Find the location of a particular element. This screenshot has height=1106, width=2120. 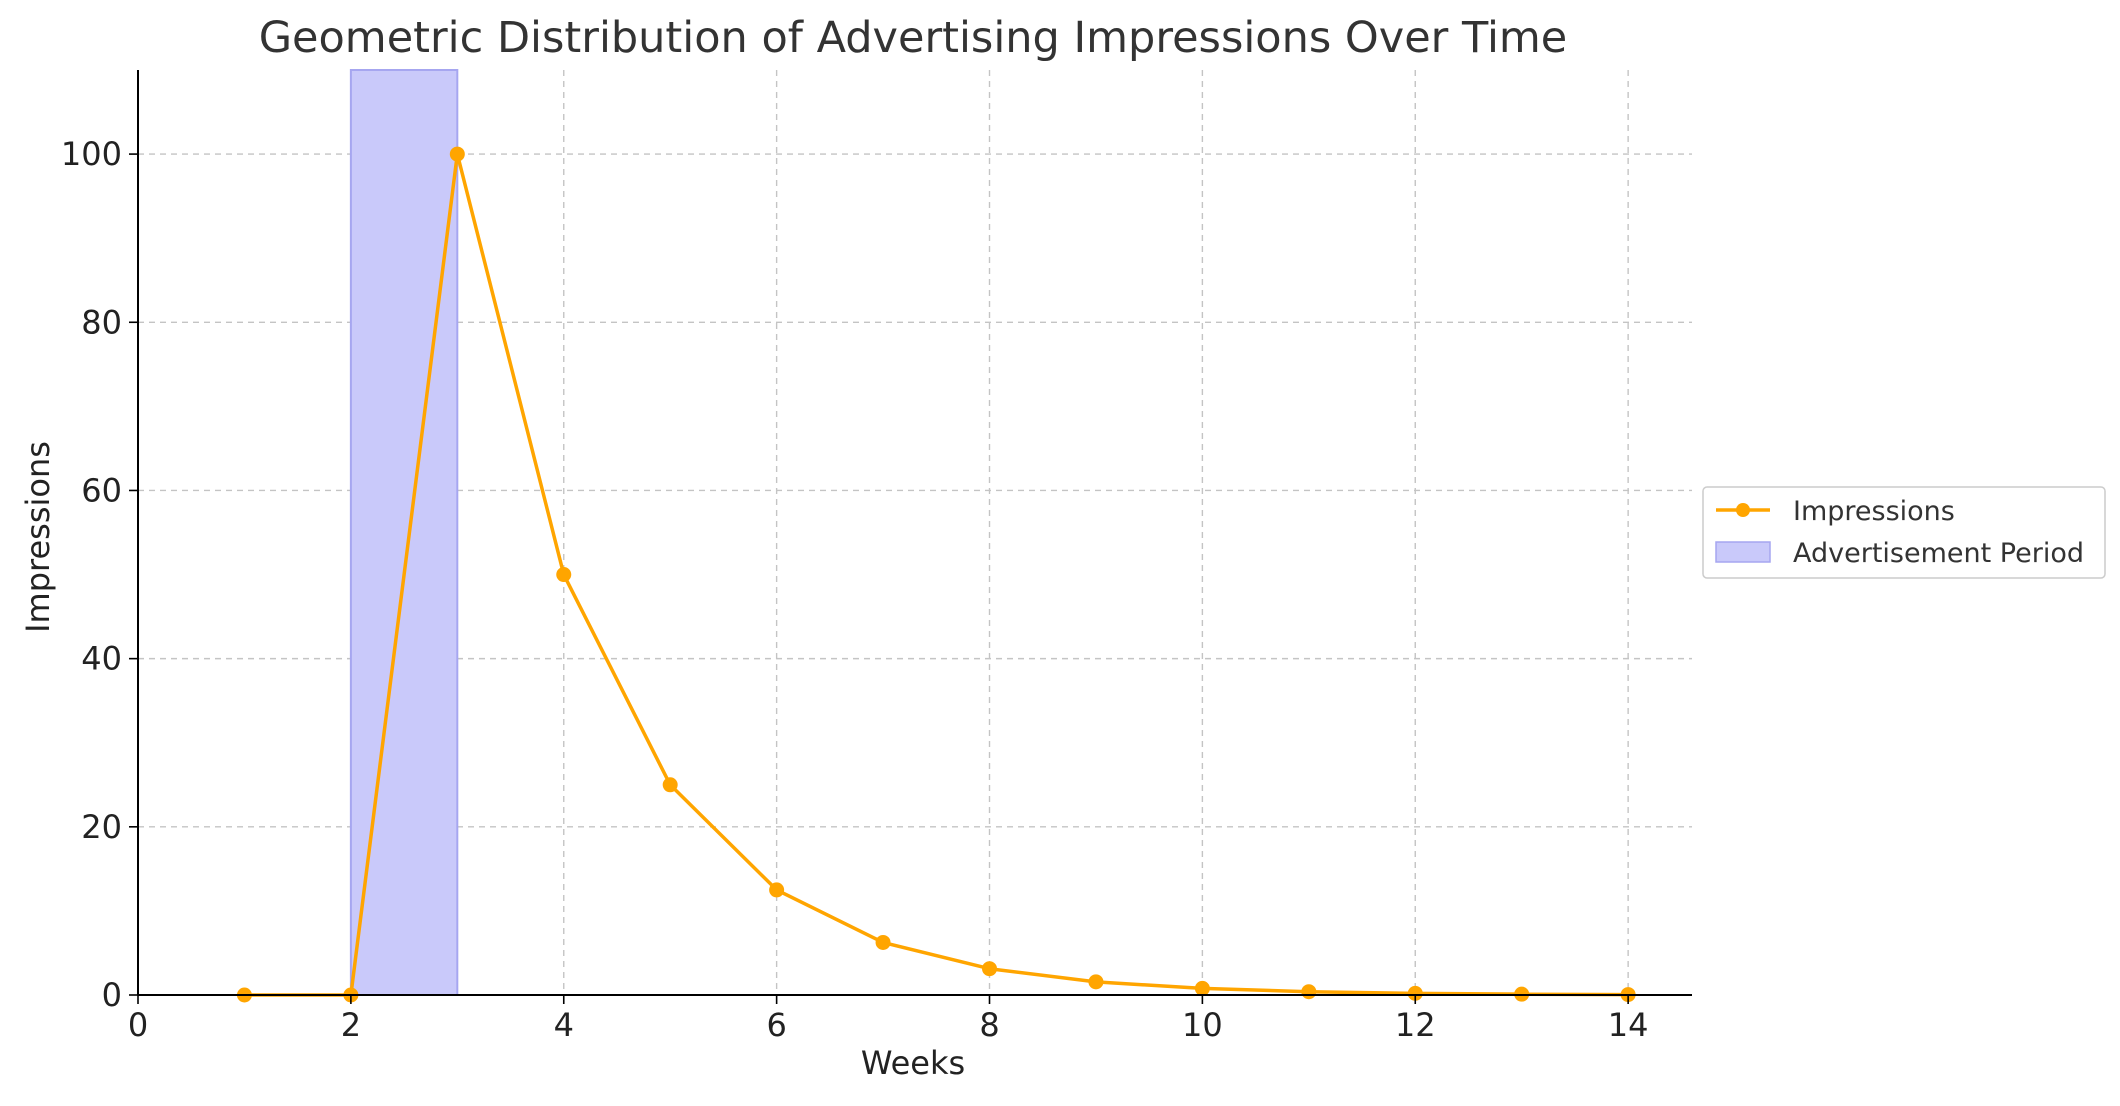

x-axis-label: Weeks is located at coordinates (913, 1063).